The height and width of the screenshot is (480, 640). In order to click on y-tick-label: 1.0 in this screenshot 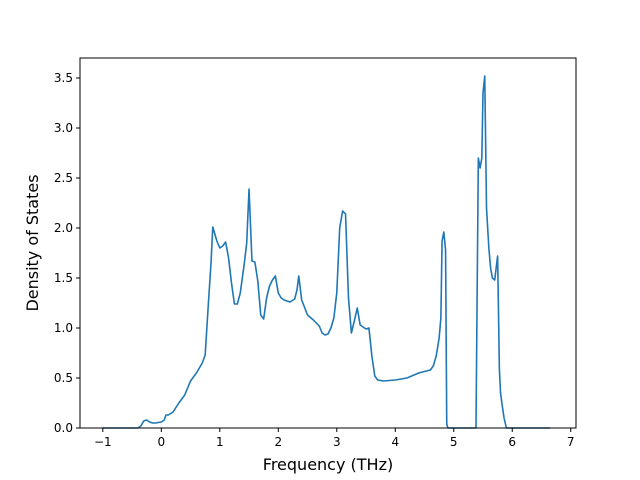, I will do `click(63, 328)`.